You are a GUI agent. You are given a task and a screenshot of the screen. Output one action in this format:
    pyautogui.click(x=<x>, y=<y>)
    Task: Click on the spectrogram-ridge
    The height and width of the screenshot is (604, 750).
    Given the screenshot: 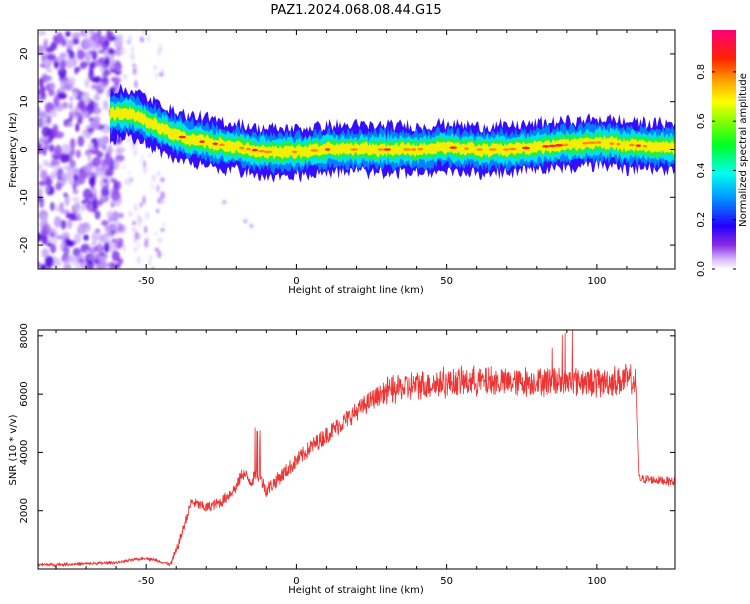 What is the action you would take?
    pyautogui.click(x=392, y=133)
    